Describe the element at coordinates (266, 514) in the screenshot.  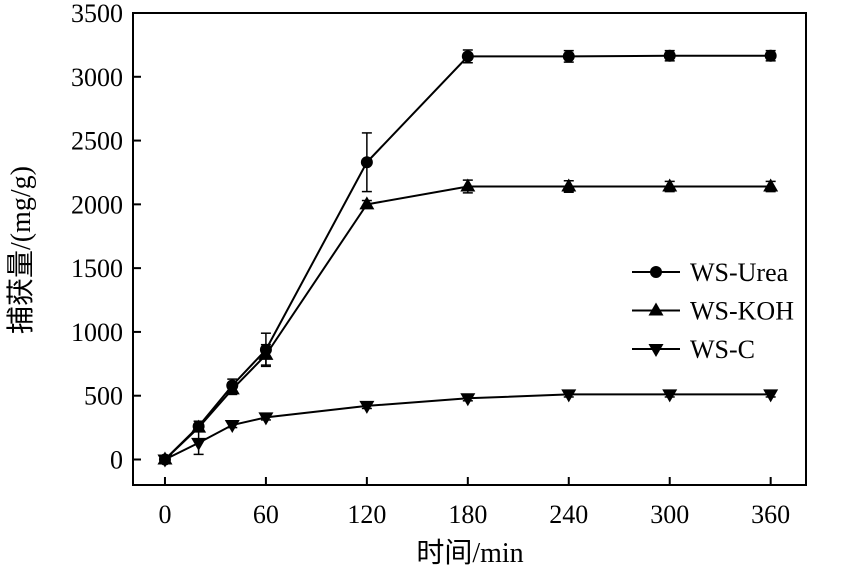
I see `x-tick-label: 60` at that location.